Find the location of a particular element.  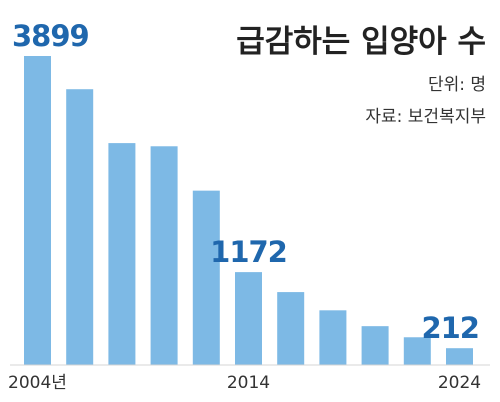

bar-2004 is located at coordinates (37, 210).